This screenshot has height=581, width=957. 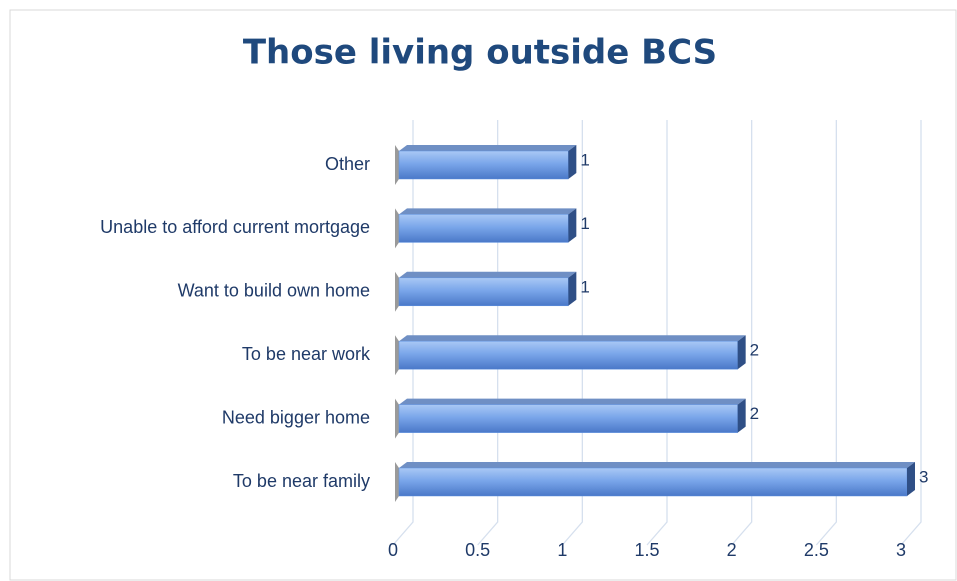 I want to click on x-tick-label: 0.5, so click(x=477, y=550).